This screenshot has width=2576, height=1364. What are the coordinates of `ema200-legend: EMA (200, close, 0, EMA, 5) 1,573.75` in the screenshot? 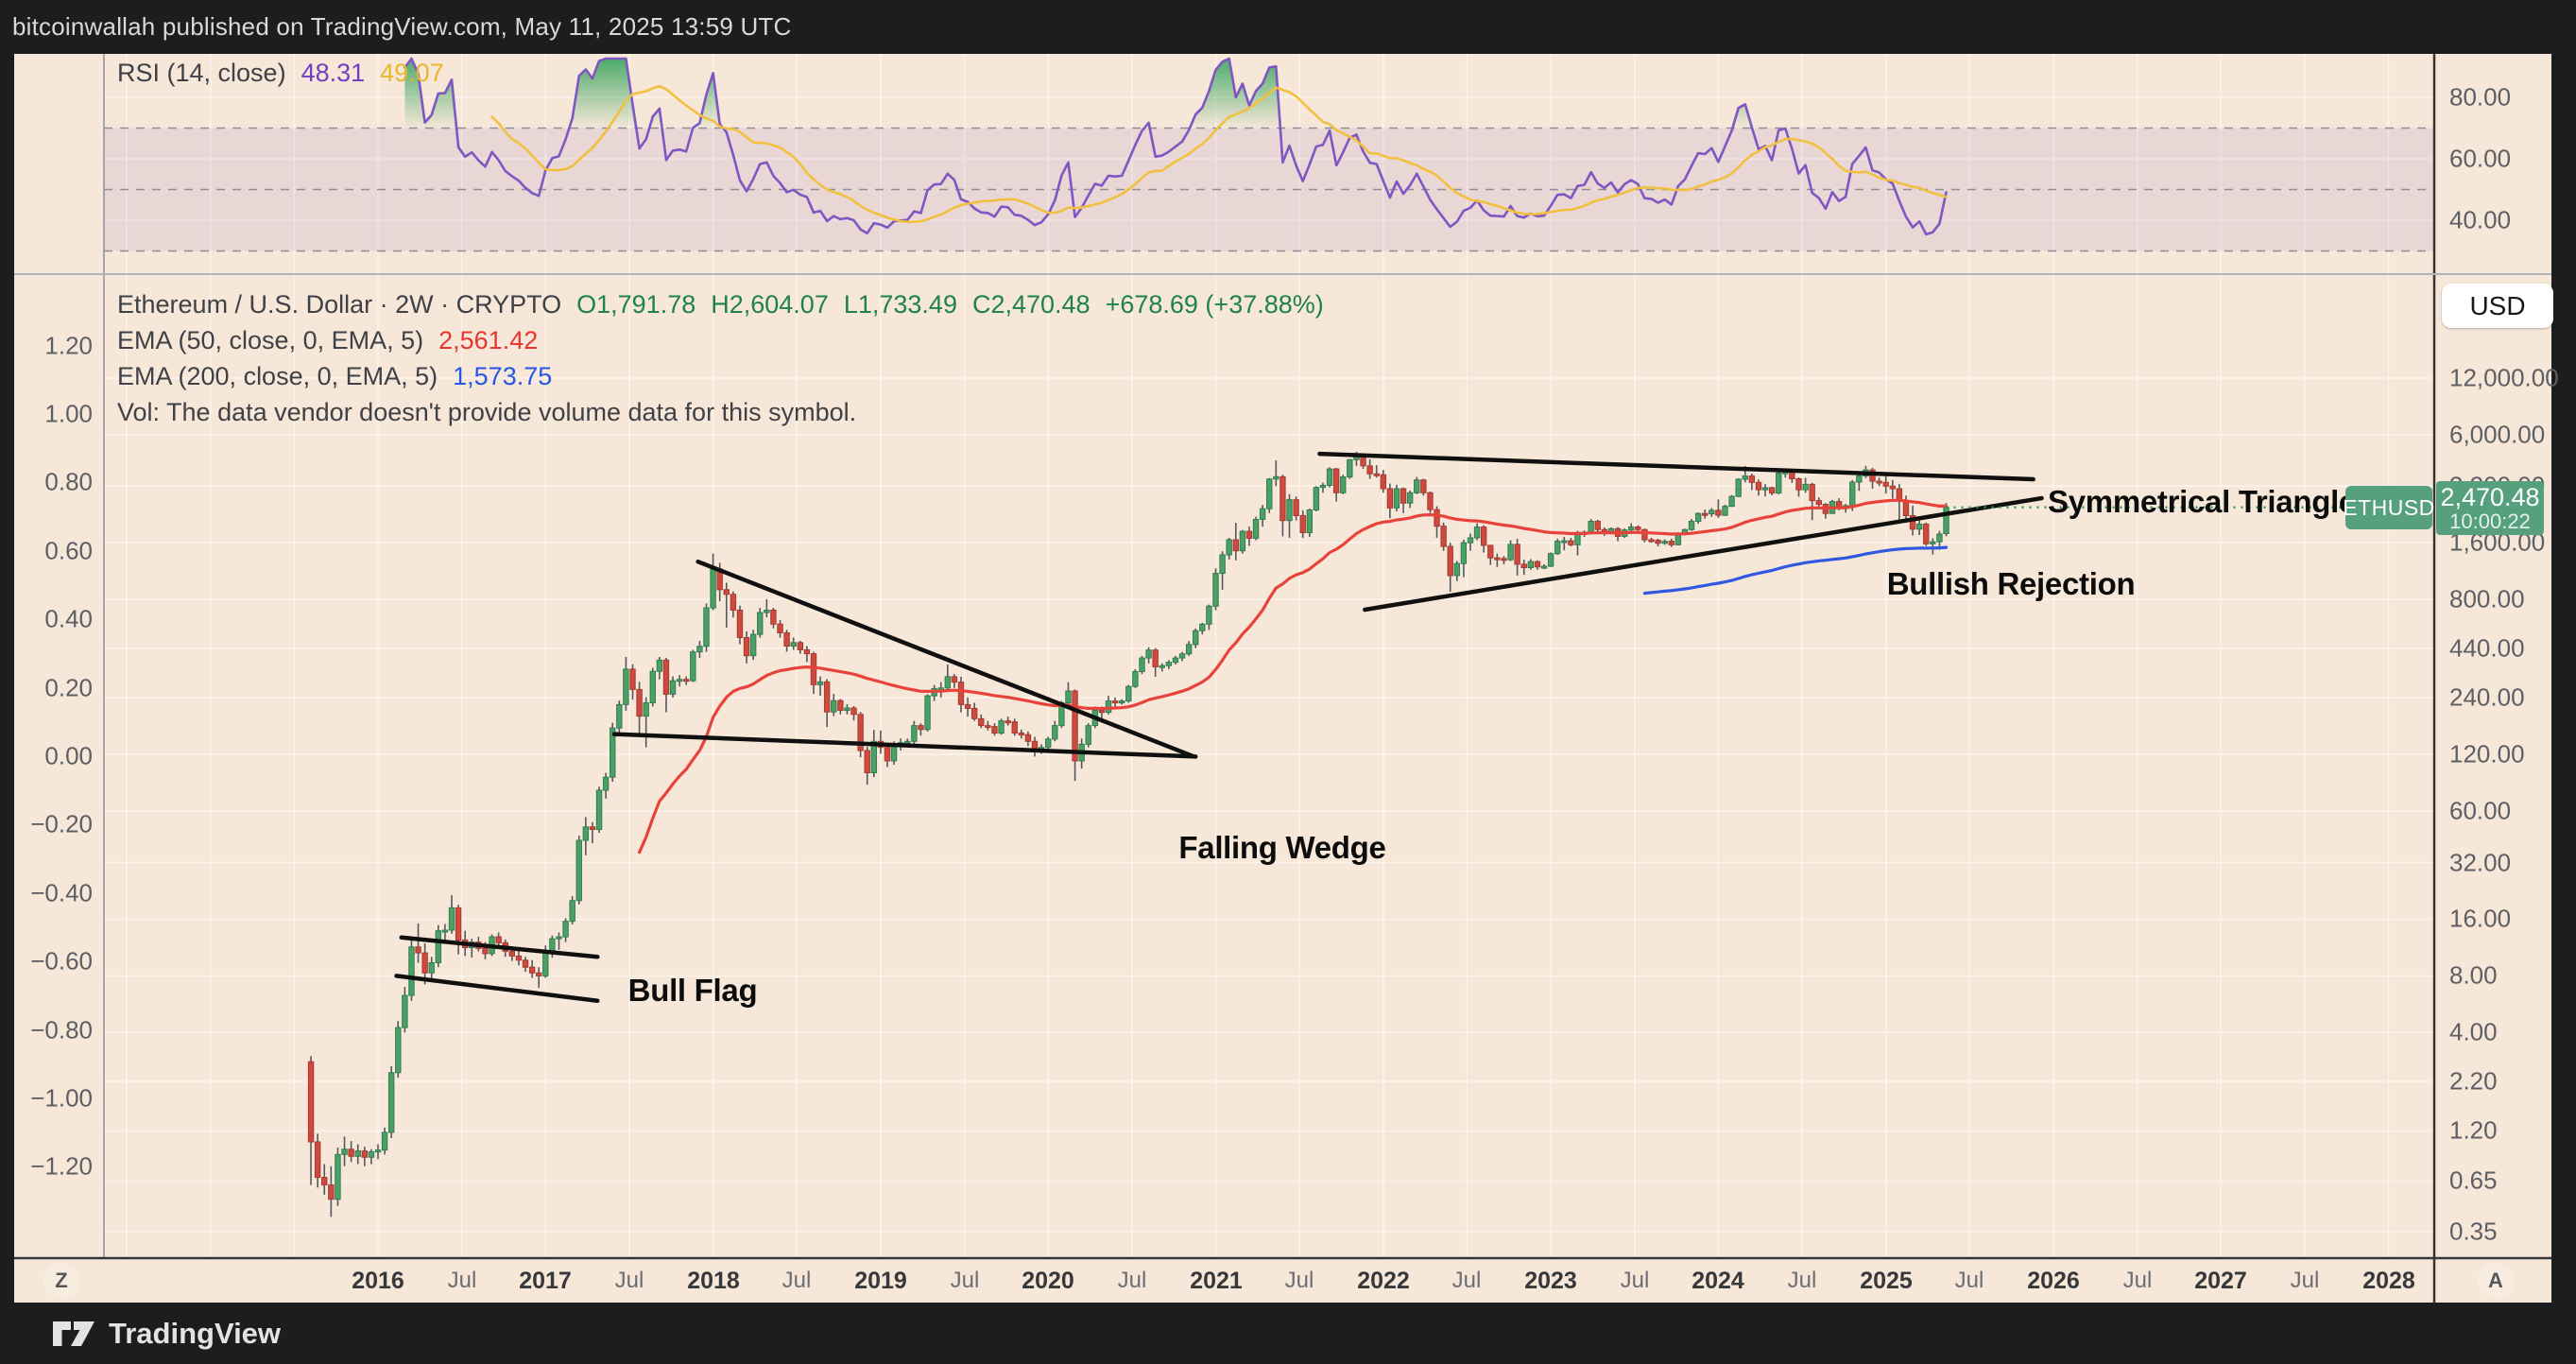 It's located at (342, 376).